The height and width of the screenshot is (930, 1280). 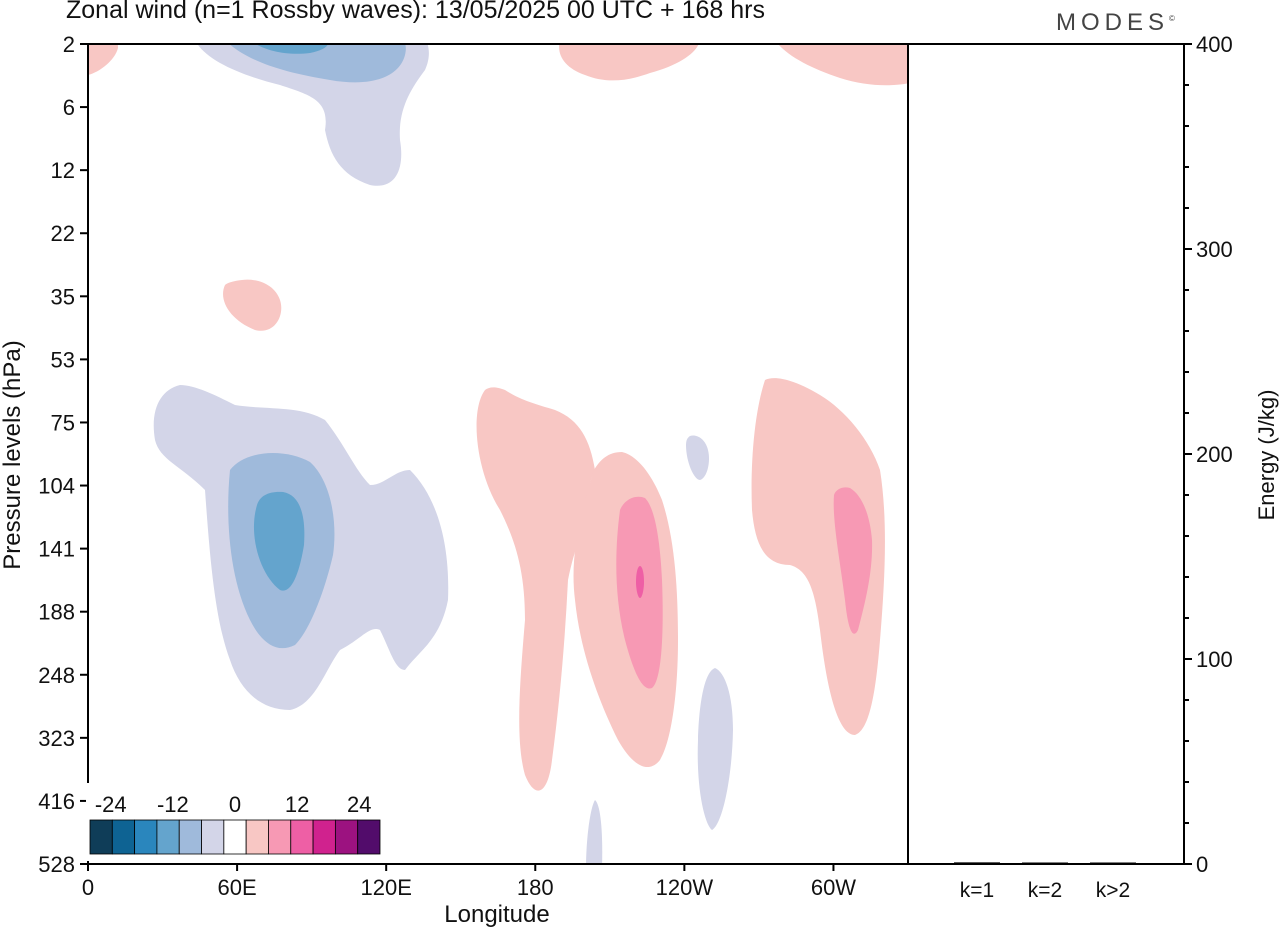 I want to click on y-tick-label: 75, so click(x=63, y=422).